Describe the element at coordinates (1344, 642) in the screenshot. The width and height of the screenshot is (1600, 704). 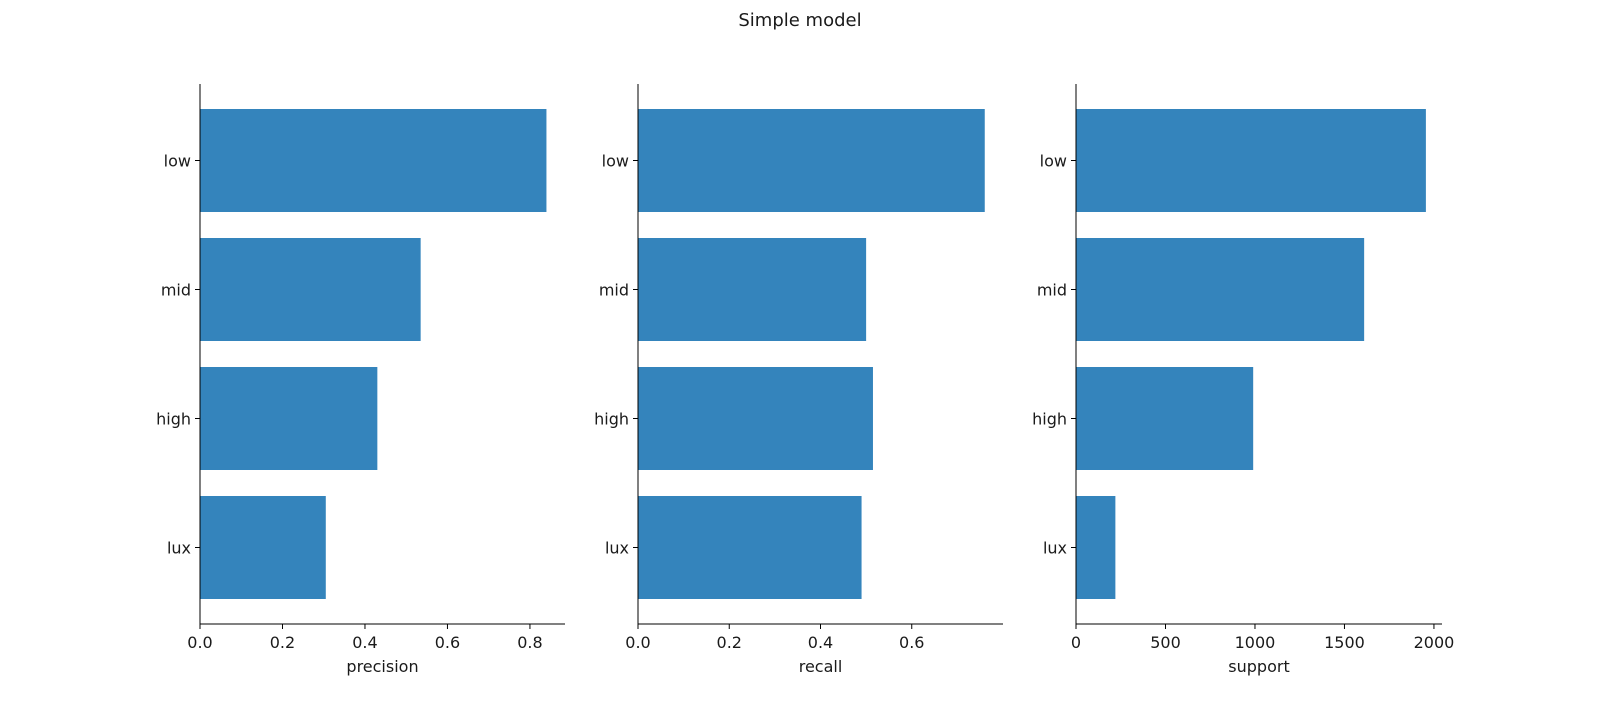
I see `x-tick-label: 1500` at that location.